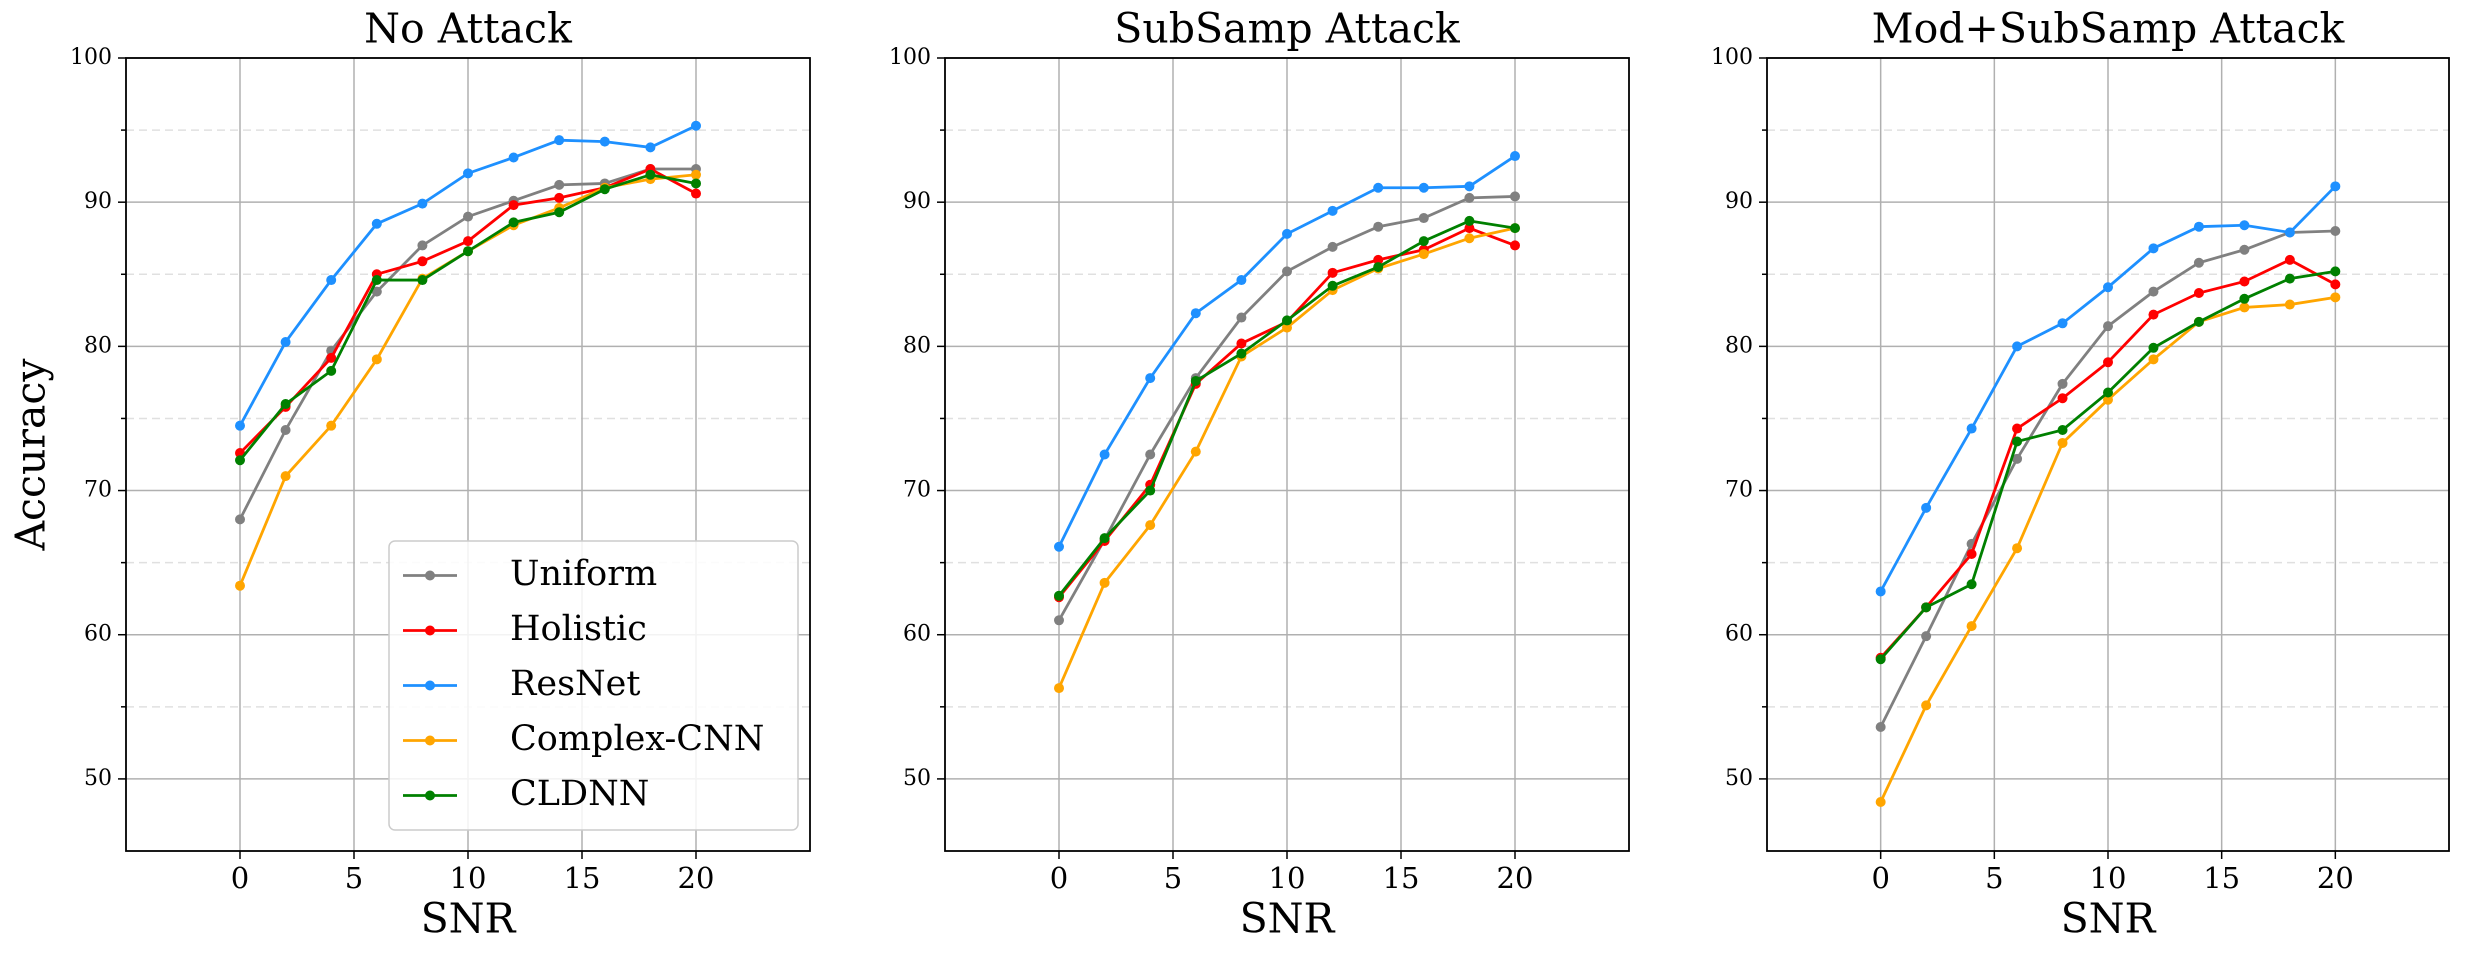  Describe the element at coordinates (593, 685) in the screenshot. I see `legend: Uniform Holistic ResNet Complex-CNN CLDNN` at that location.